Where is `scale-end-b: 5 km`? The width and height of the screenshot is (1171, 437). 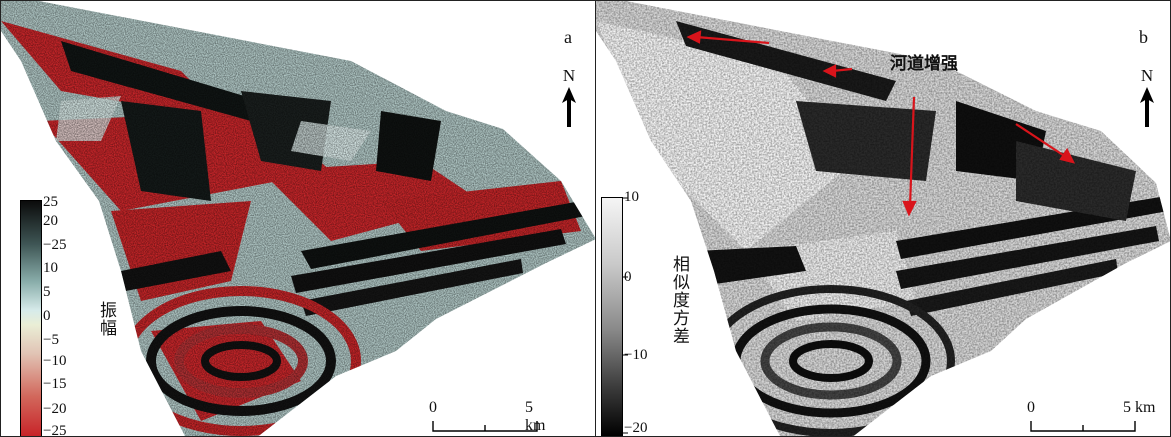
scale-end-b: 5 km is located at coordinates (1139, 407).